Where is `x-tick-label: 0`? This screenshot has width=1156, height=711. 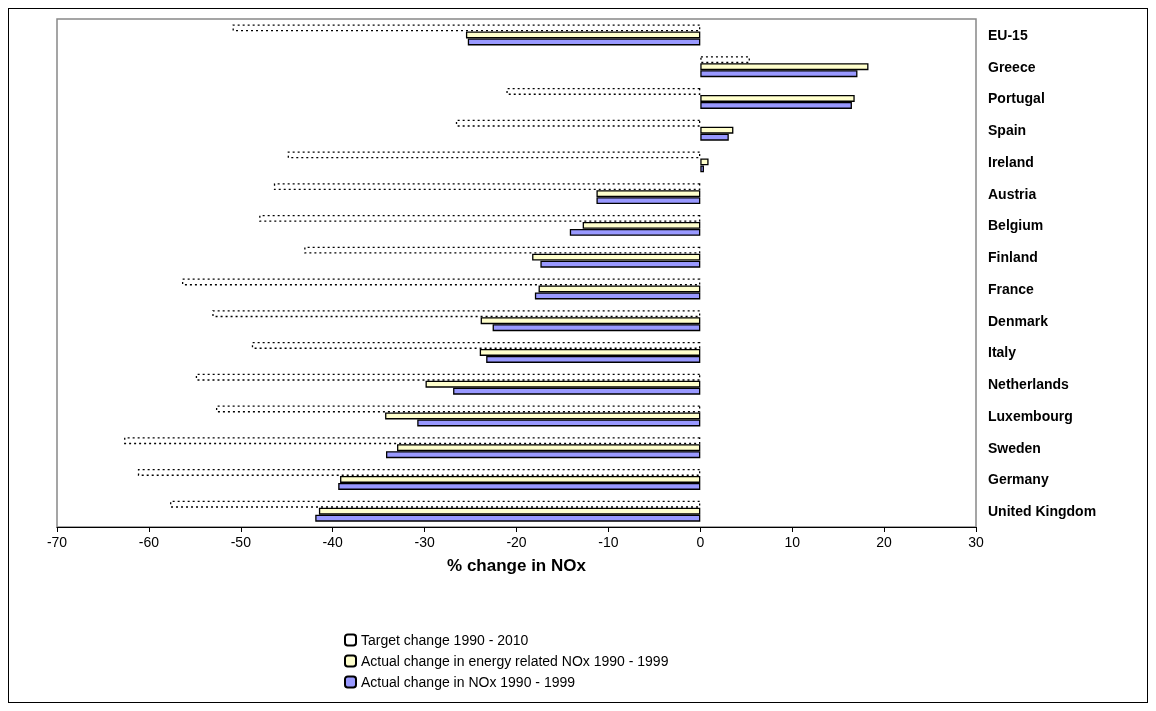
x-tick-label: 0 is located at coordinates (700, 542).